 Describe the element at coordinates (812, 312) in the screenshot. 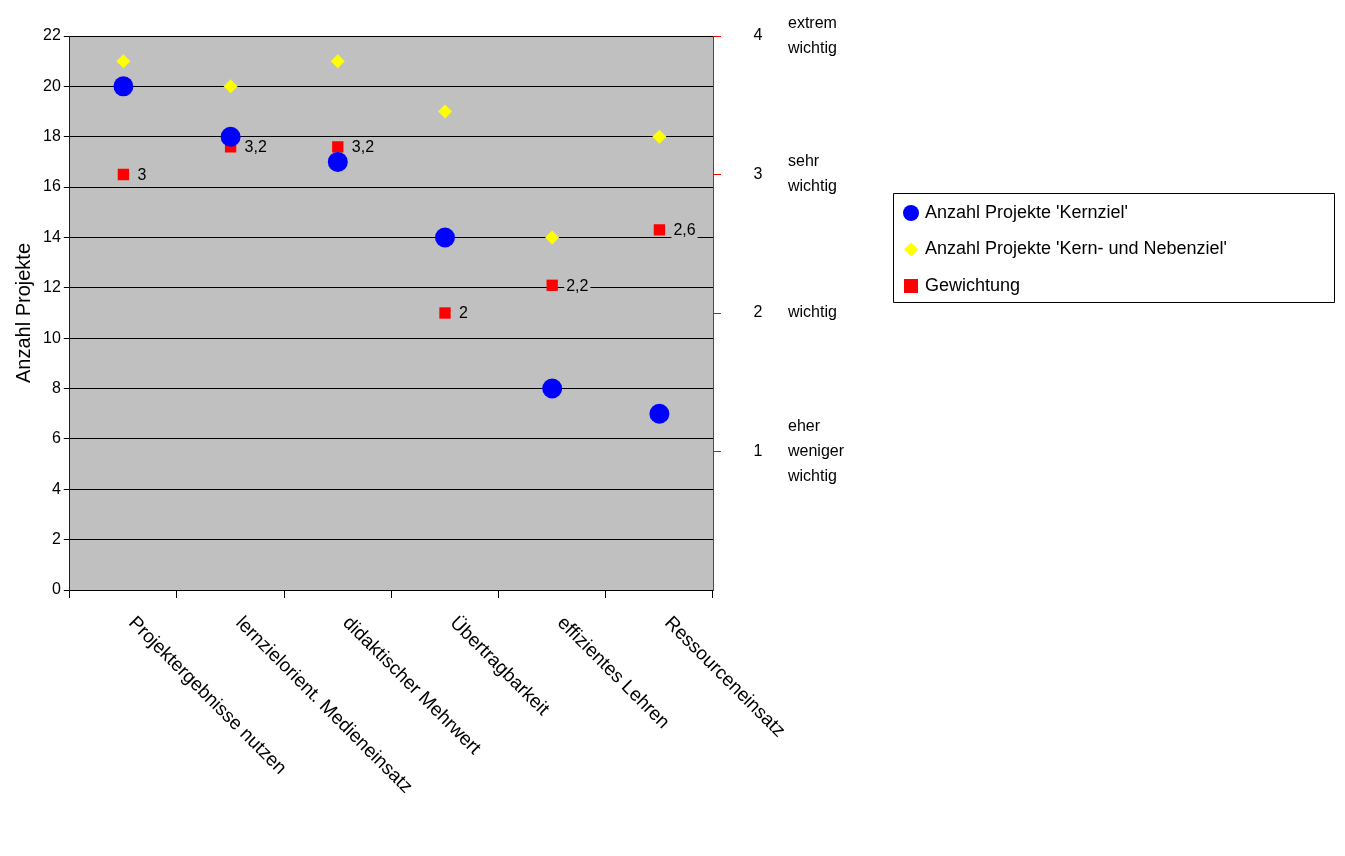

I see `text: wichtig` at that location.